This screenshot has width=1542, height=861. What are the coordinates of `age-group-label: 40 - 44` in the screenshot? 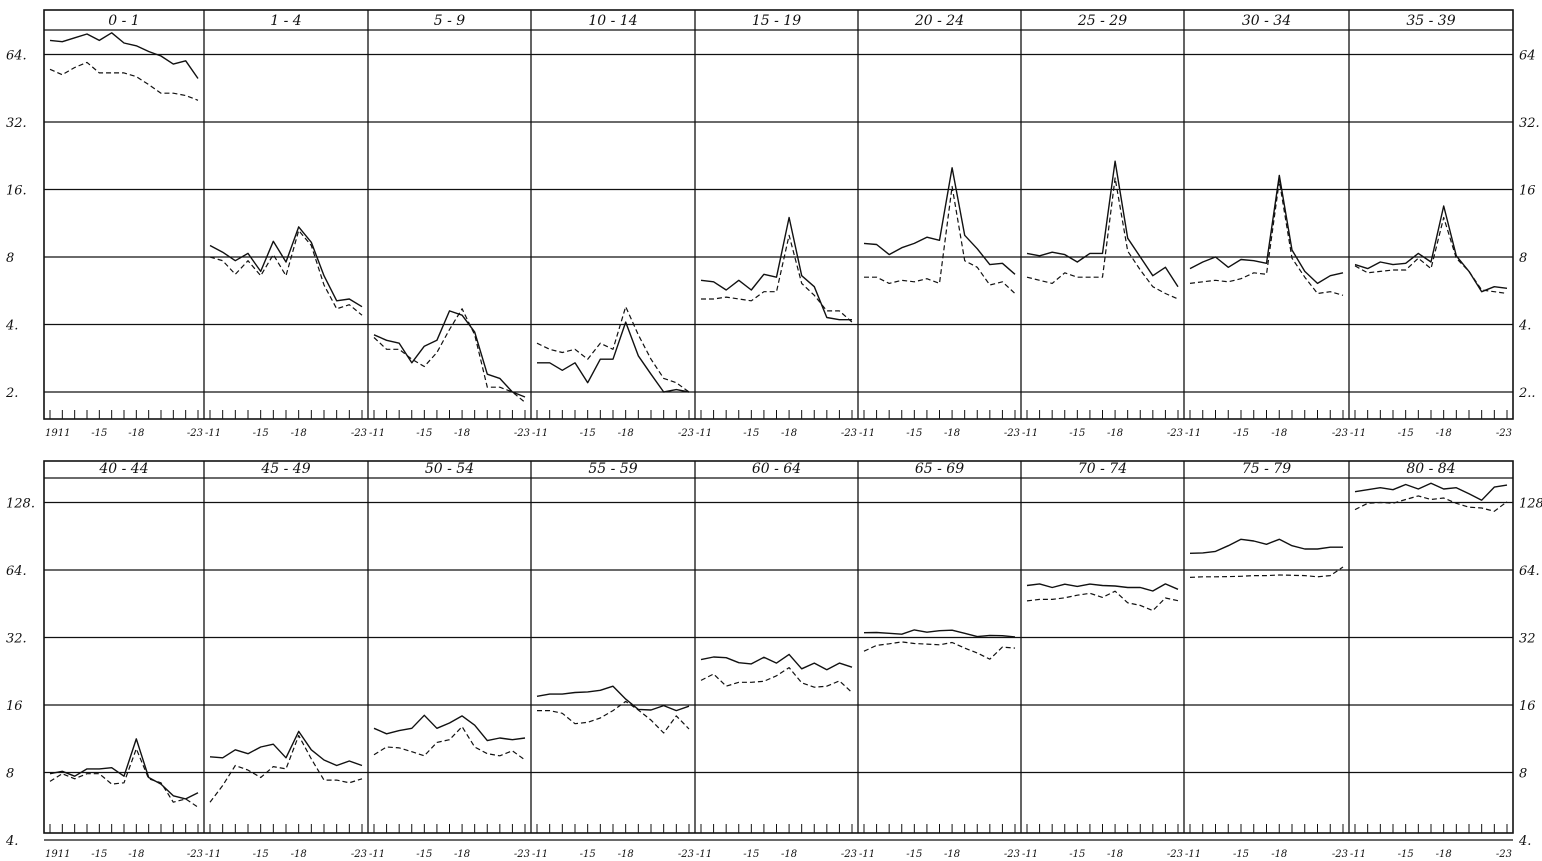 It's located at (123, 469).